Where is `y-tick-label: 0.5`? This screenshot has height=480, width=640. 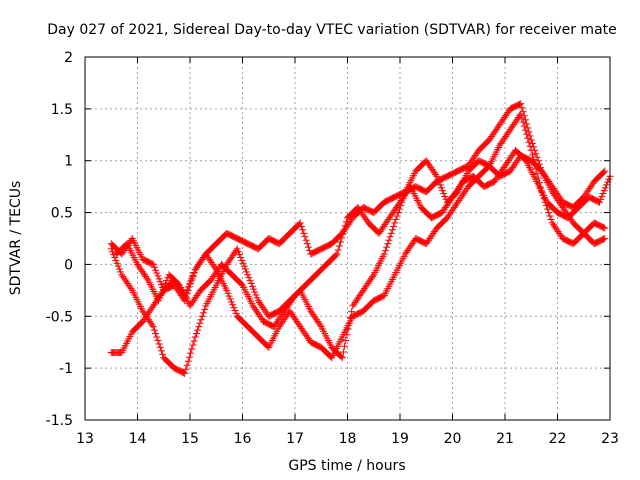
y-tick-label: 0.5 is located at coordinates (62, 214).